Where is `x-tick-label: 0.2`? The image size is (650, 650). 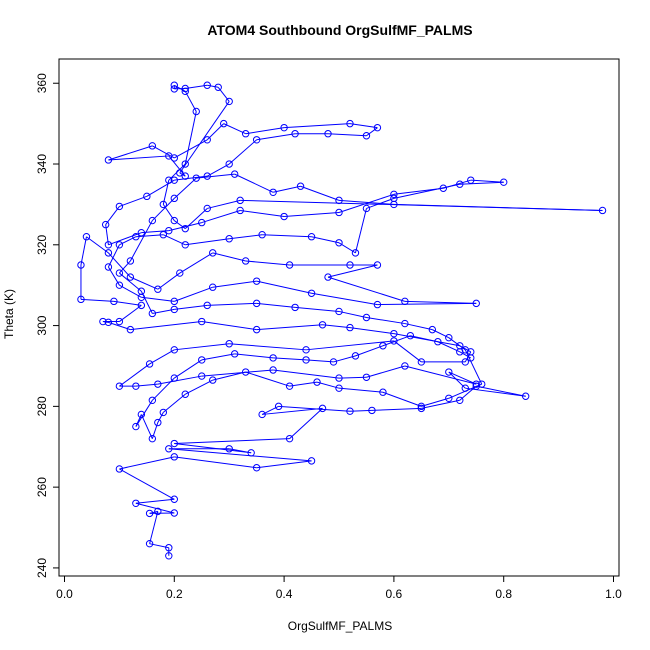 x-tick-label: 0.2 is located at coordinates (174, 594).